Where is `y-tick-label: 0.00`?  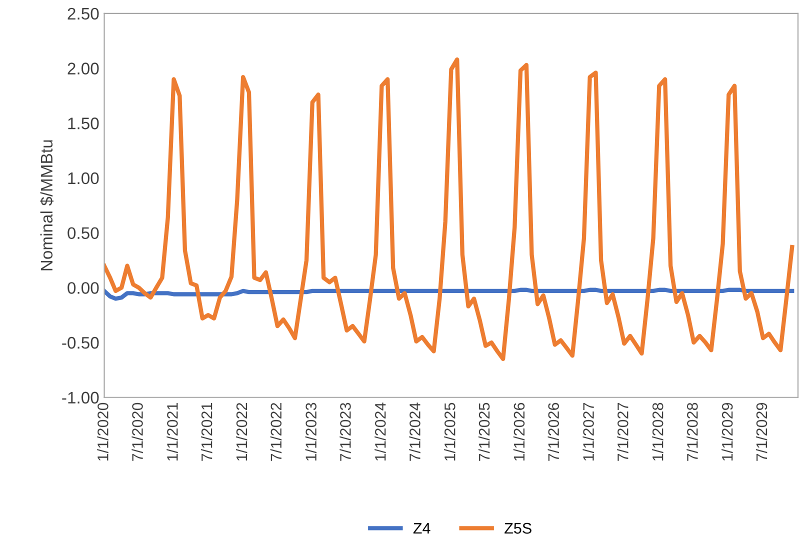
y-tick-label: 0.00 is located at coordinates (83, 288).